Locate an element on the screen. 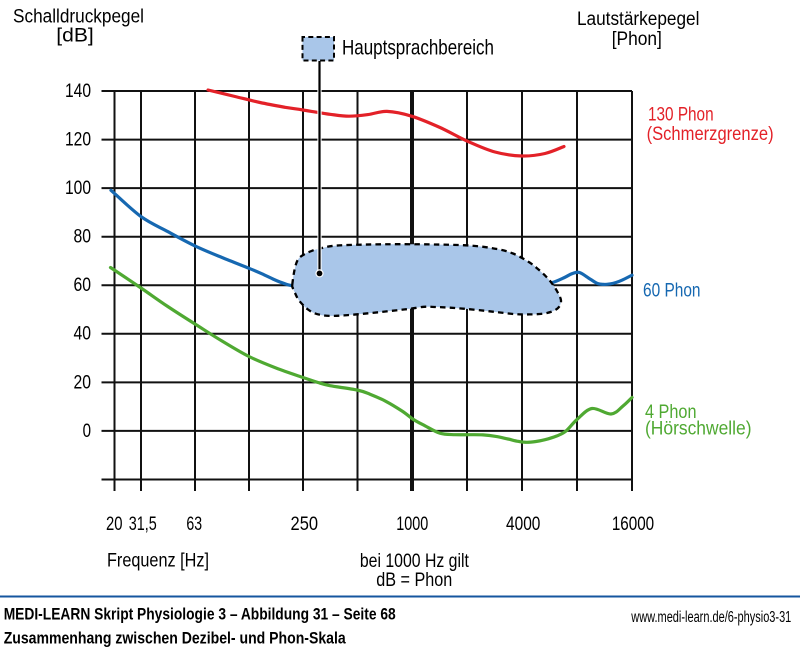  svg-text: Lautstärkepegel is located at coordinates (638, 19).